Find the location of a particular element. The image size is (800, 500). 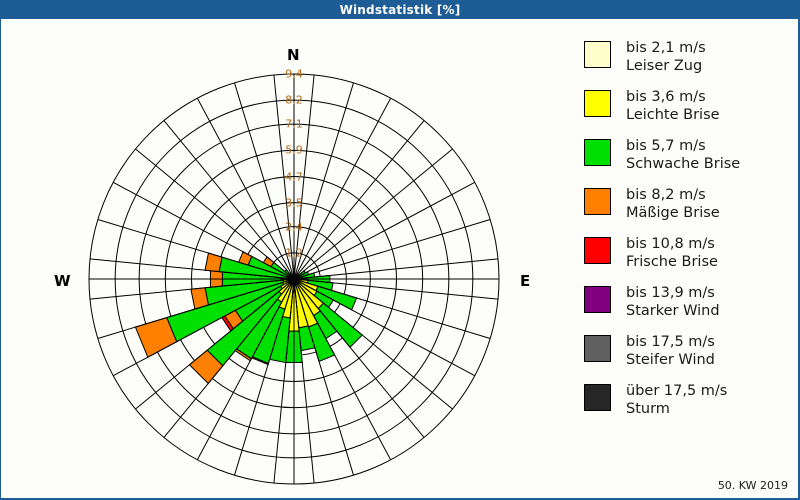

footer-stamp: 50. KW 2019 is located at coordinates (753, 485).